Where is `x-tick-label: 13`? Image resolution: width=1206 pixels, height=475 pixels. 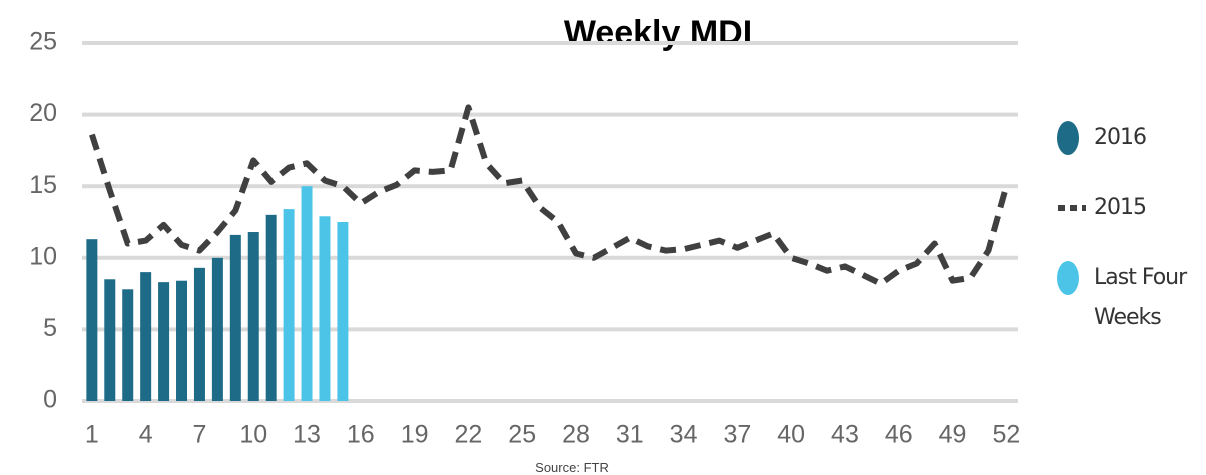
x-tick-label: 13 is located at coordinates (307, 435).